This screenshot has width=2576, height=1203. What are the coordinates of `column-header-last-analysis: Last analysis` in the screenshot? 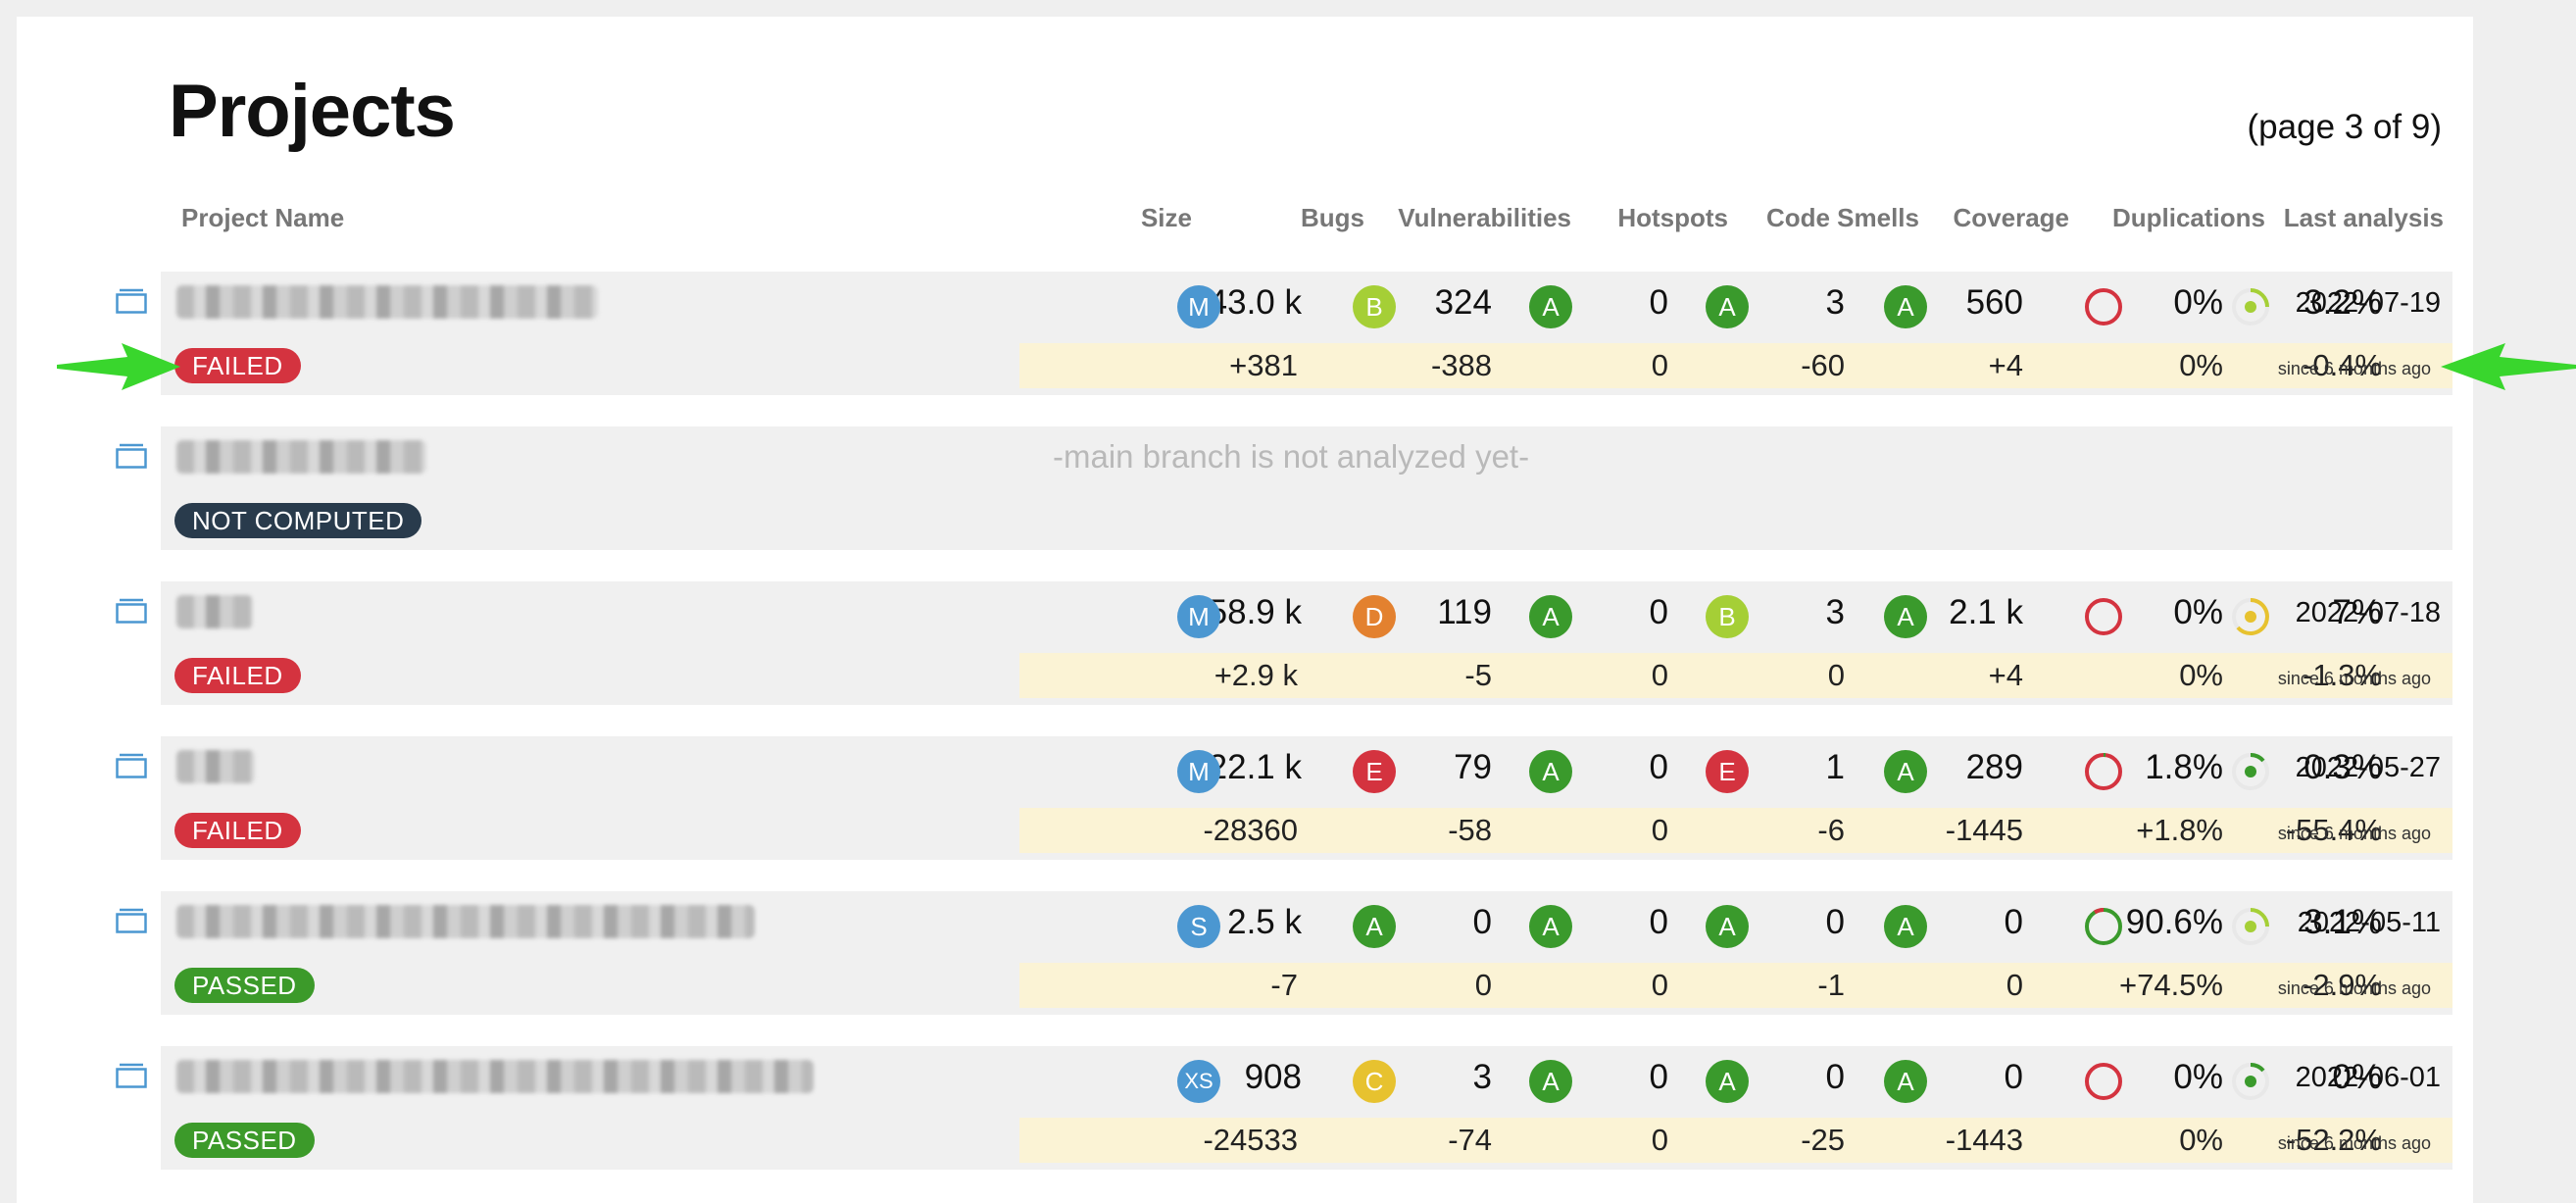 It's located at (2363, 218).